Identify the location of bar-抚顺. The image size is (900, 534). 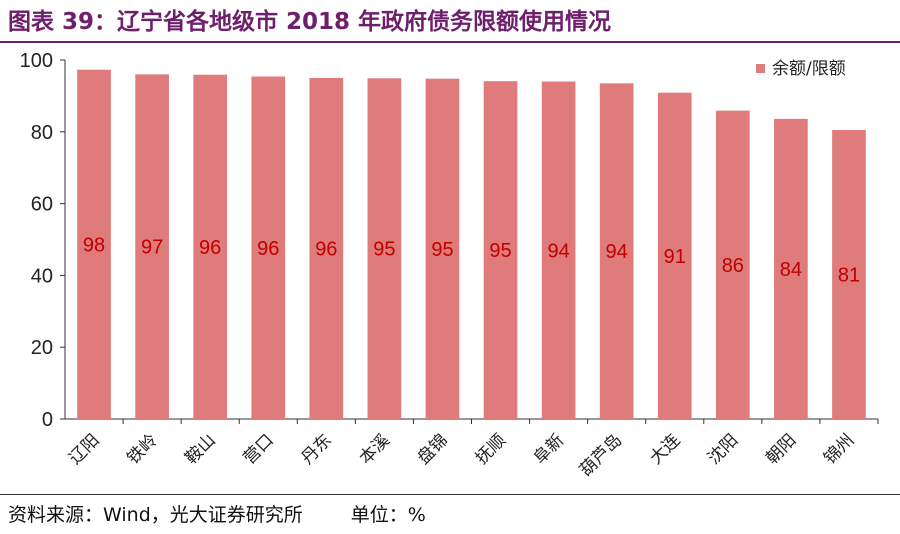
(500, 250).